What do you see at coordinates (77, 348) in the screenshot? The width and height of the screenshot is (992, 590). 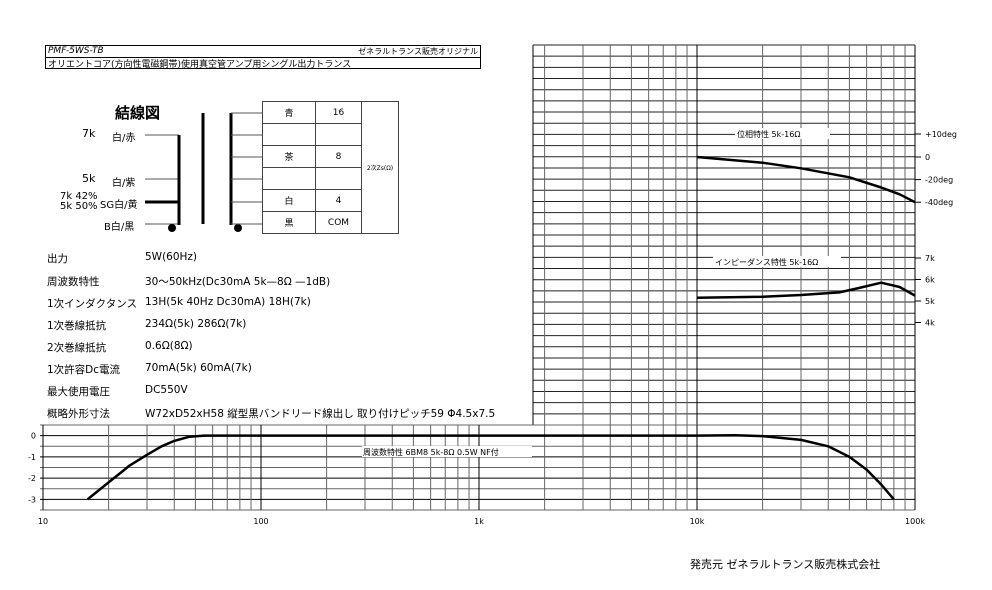 I see `spec-label: 2次巻線抵抗` at bounding box center [77, 348].